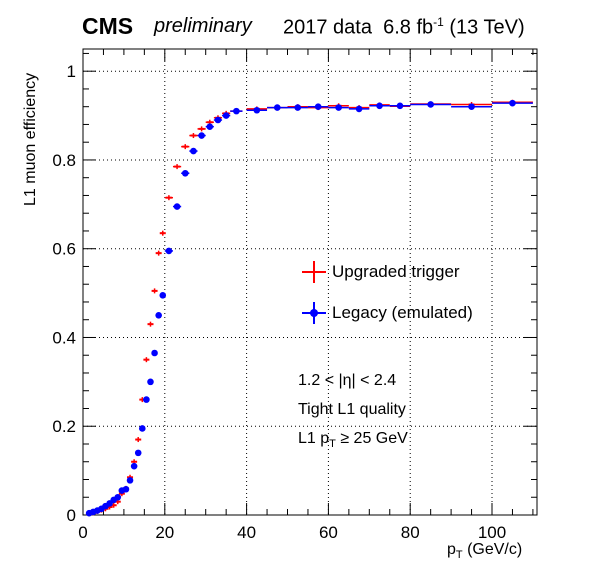 The width and height of the screenshot is (596, 572). I want to click on status-label: preliminary, so click(203, 26).